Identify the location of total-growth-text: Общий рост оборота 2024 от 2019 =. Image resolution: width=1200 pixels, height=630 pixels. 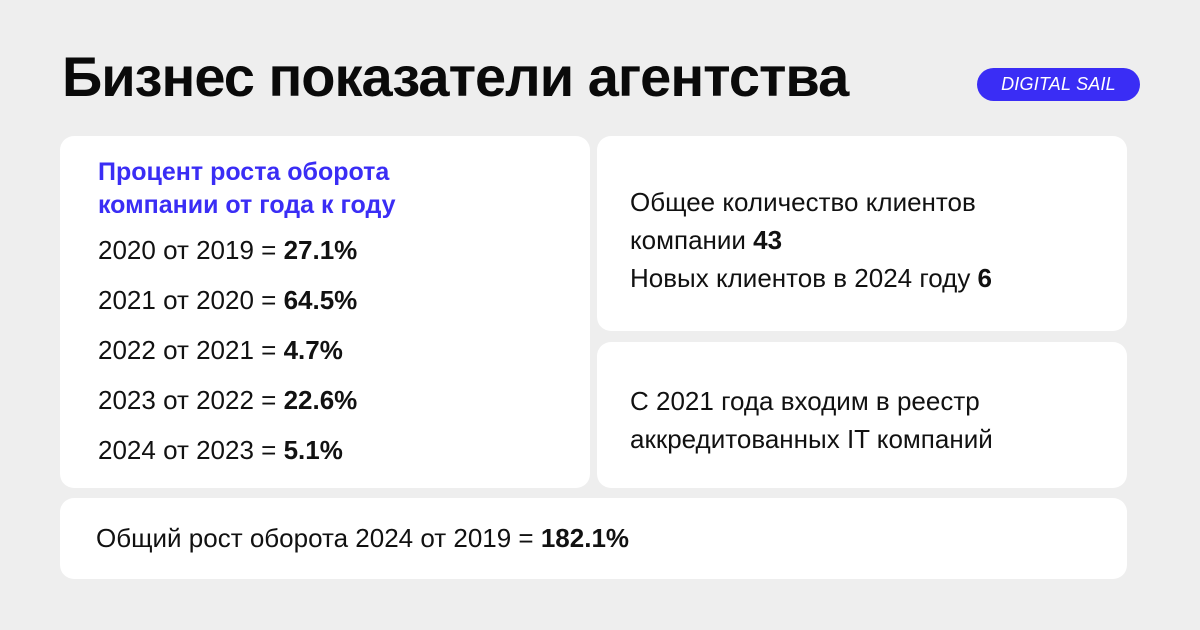
(318, 538).